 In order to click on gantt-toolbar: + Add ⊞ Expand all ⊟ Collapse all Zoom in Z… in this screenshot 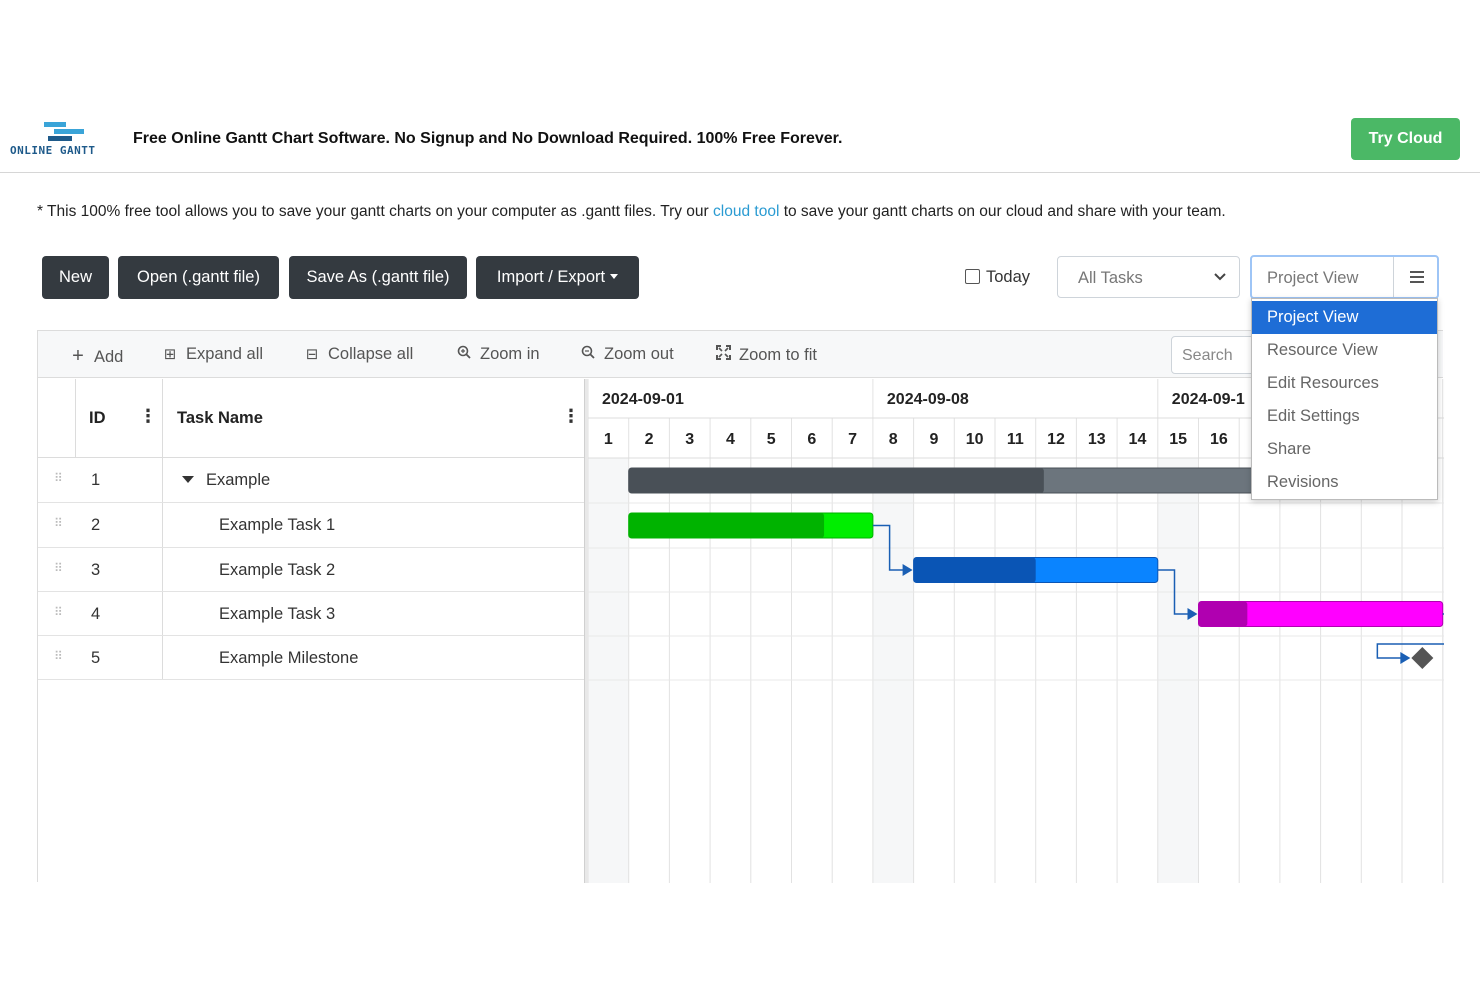, I will do `click(740, 354)`.